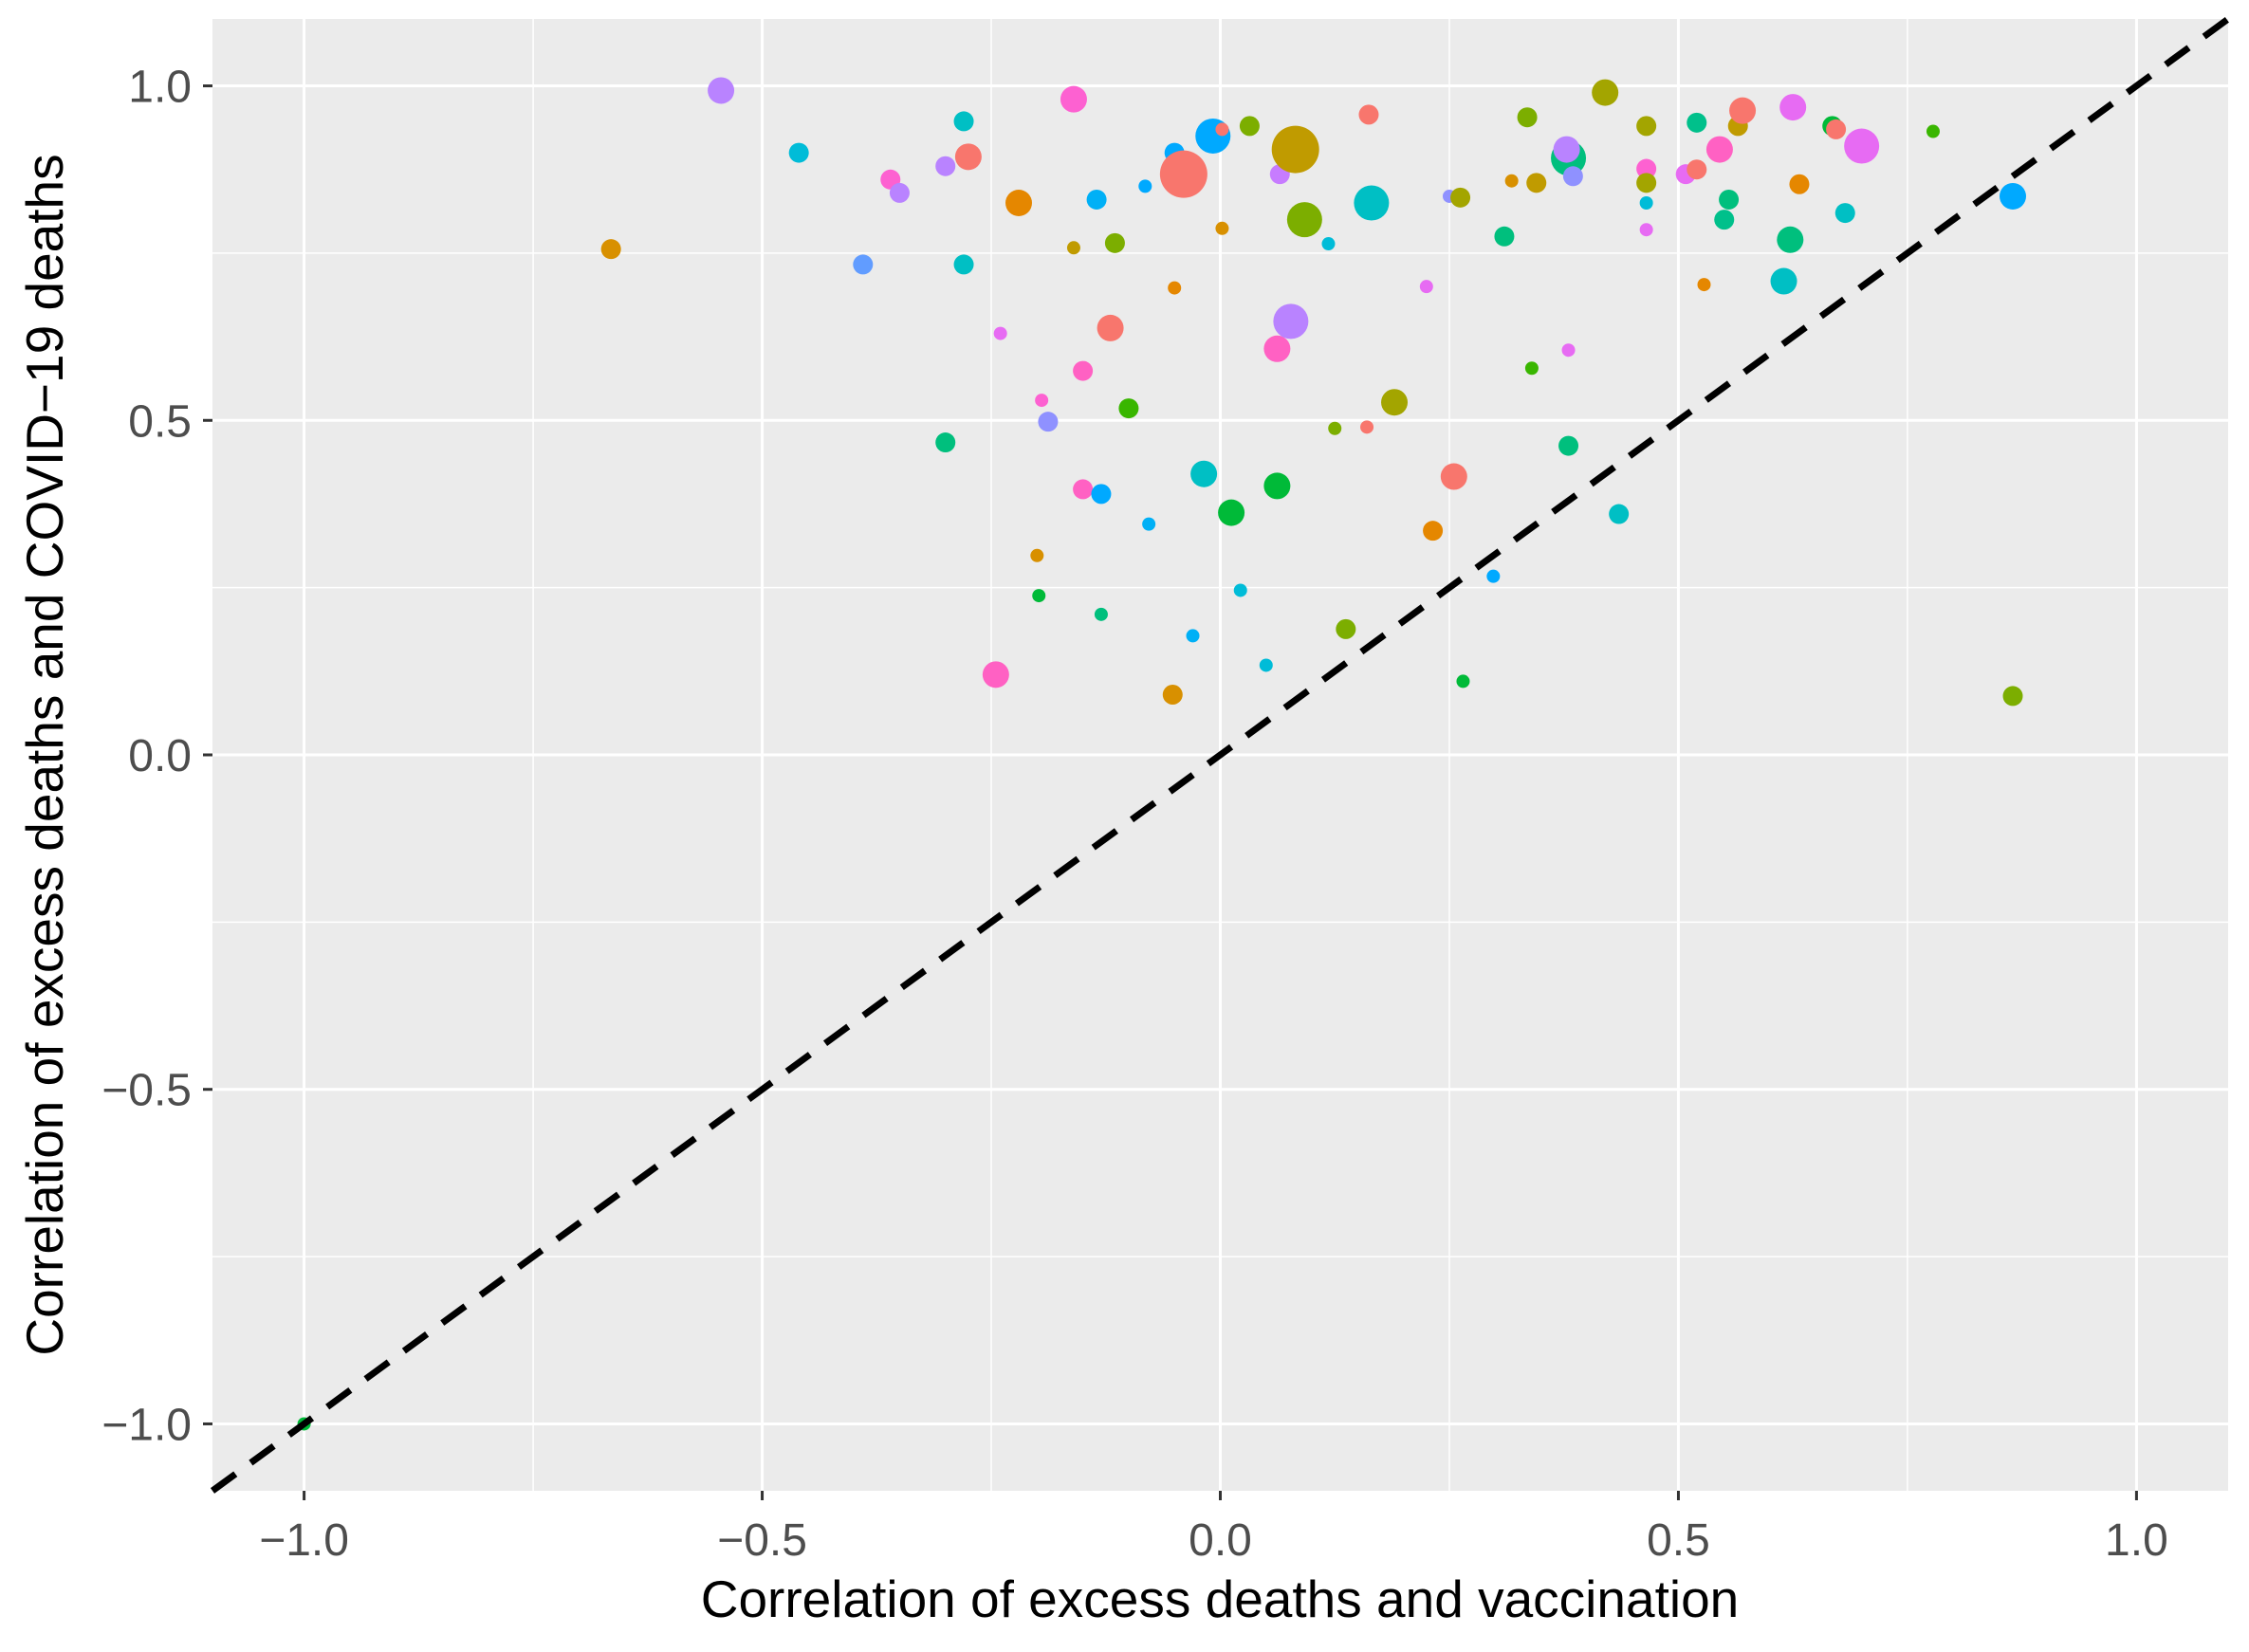 The image size is (2249, 1652). I want to click on x-tick-label: 0.0, so click(1220, 1540).